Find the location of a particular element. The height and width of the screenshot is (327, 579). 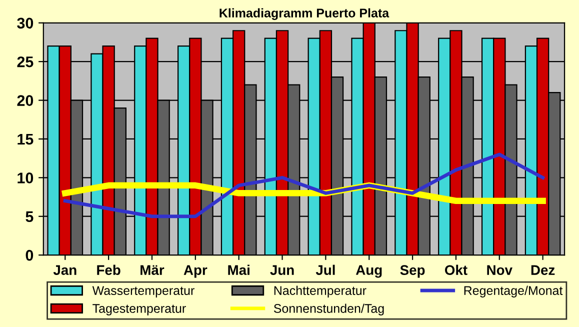

x-tick-label: Okt is located at coordinates (456, 269).